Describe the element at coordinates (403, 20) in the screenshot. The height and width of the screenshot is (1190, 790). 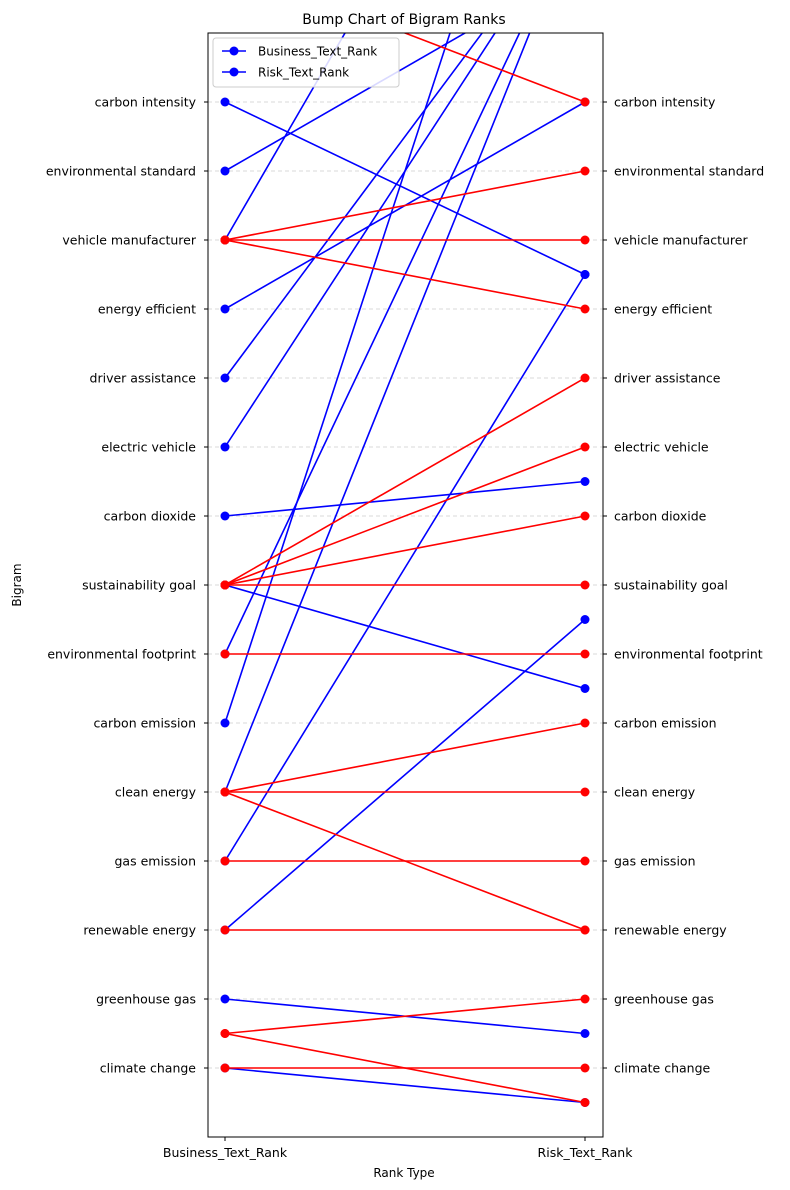
I see `chart-title: Bump Chart of Bigram Ranks` at that location.